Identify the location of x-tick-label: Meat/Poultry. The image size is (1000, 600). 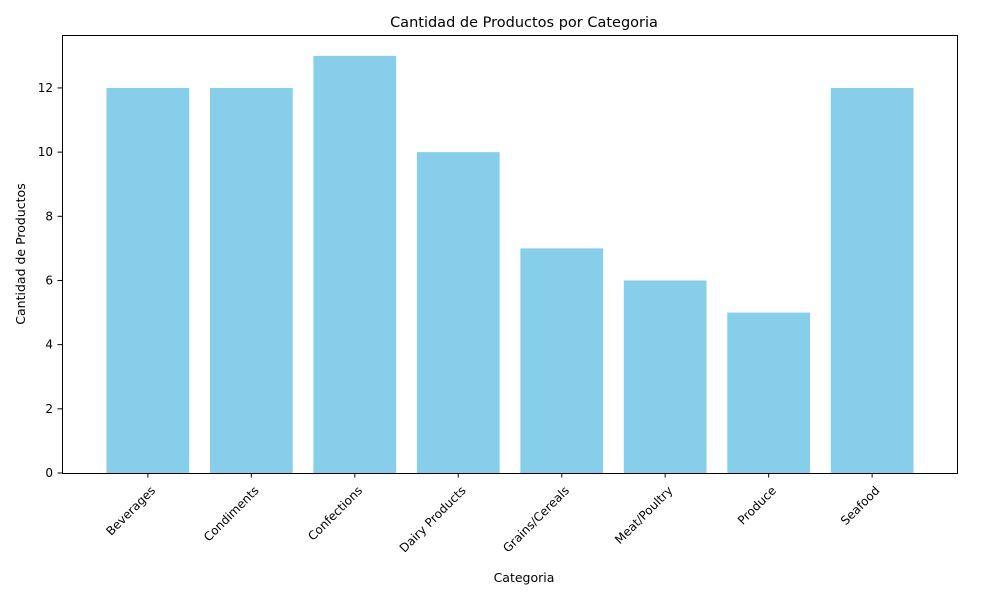
(643, 514).